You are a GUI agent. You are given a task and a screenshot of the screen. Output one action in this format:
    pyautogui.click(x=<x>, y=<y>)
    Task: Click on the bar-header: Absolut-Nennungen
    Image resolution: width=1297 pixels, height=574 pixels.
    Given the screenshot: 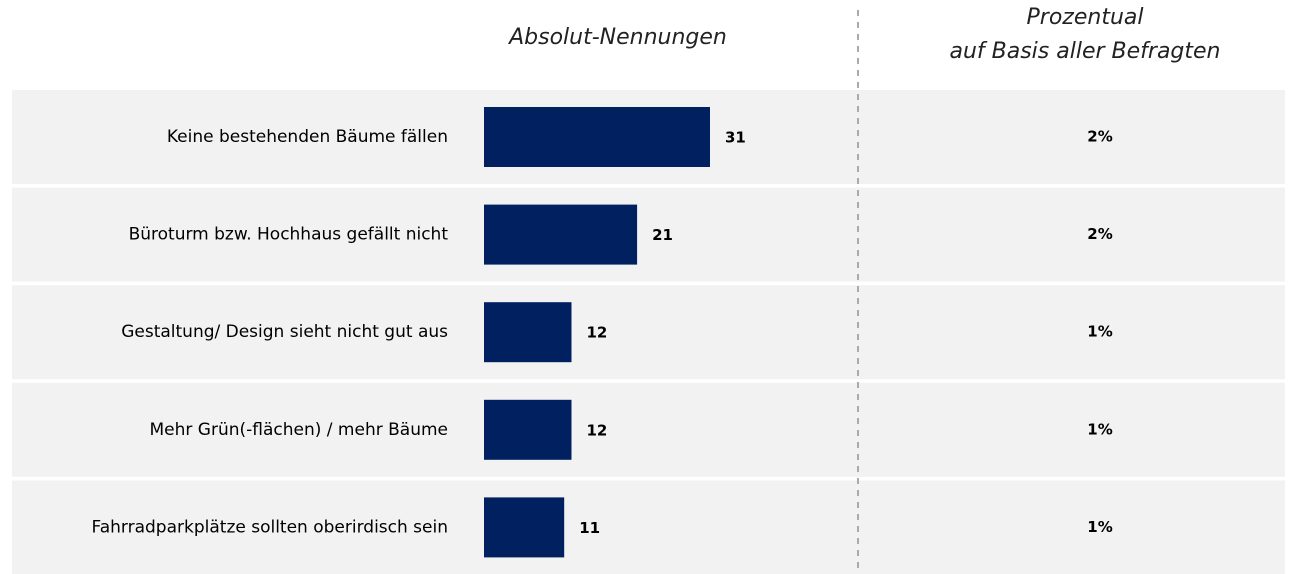 What is the action you would take?
    pyautogui.click(x=617, y=37)
    